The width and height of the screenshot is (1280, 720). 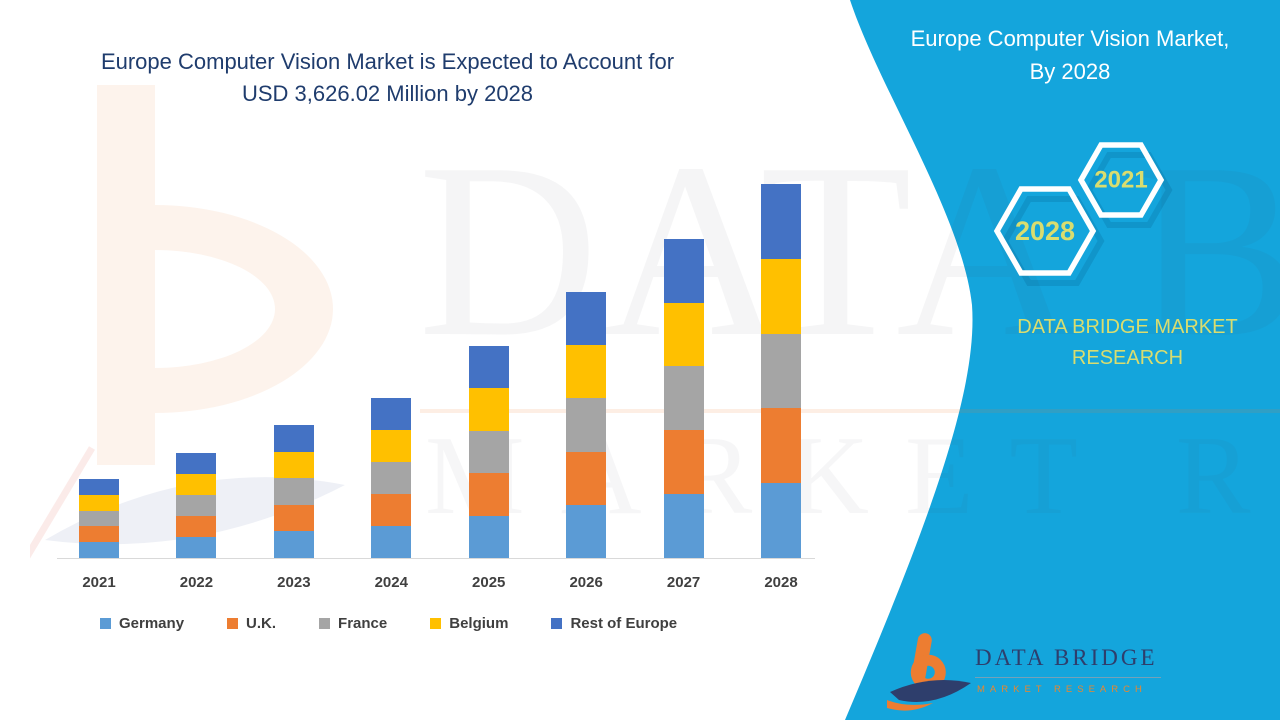 I want to click on bar-2021-segment-germany, so click(x=99, y=550).